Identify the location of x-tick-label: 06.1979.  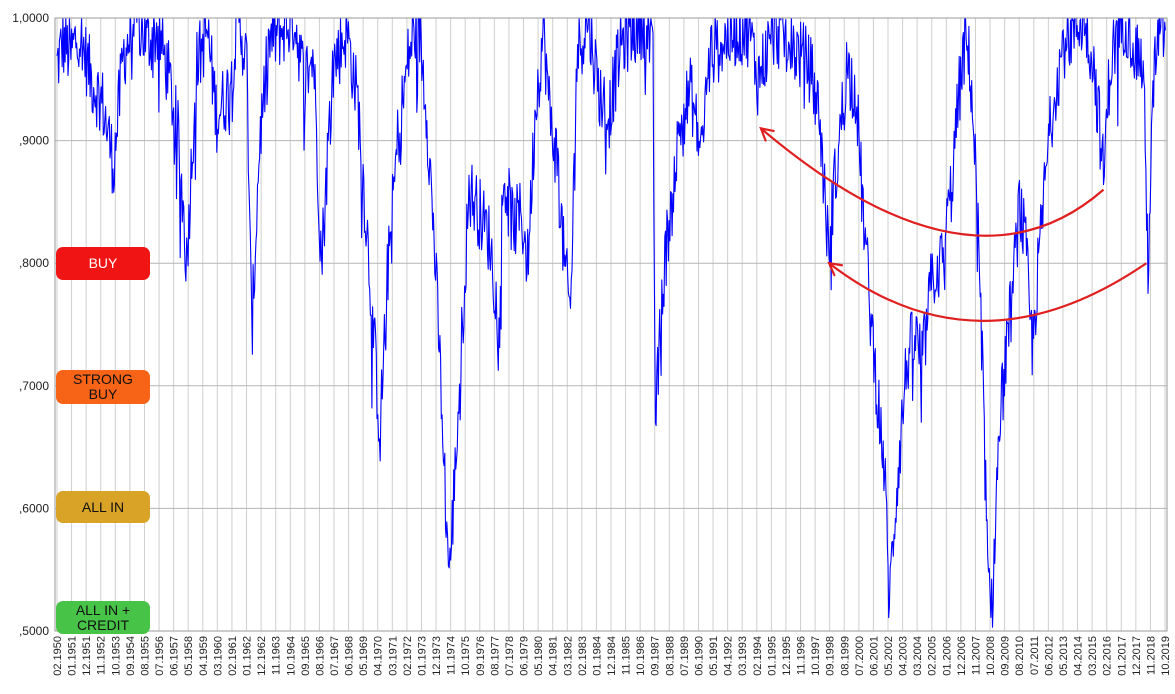
(525, 656).